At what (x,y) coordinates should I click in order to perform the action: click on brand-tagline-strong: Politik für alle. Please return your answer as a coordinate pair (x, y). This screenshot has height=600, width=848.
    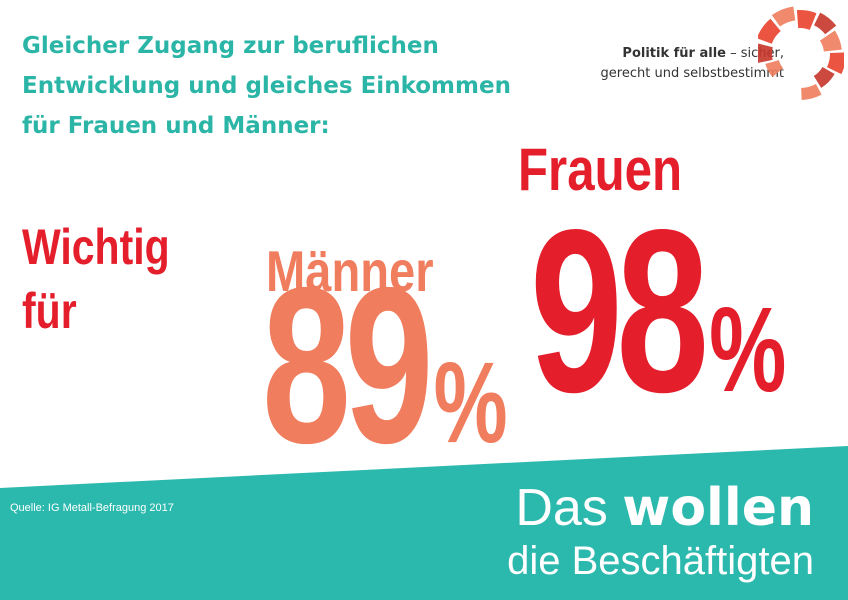
    Looking at the image, I should click on (674, 53).